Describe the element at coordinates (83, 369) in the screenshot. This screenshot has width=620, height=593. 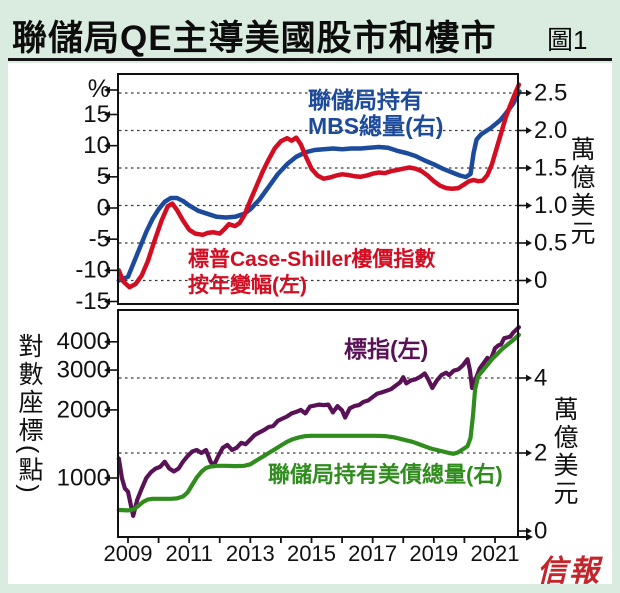
I see `left-tick-label: 3000` at that location.